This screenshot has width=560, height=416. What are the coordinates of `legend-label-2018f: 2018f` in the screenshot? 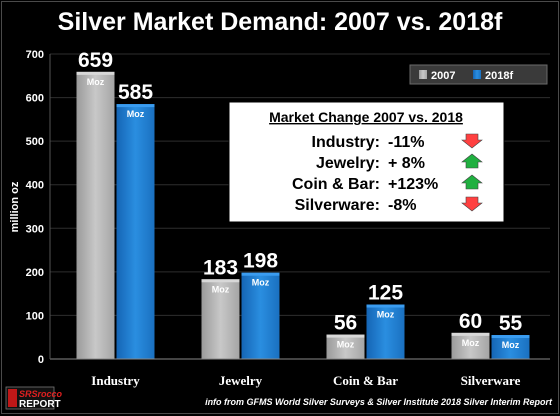 It's located at (499, 76).